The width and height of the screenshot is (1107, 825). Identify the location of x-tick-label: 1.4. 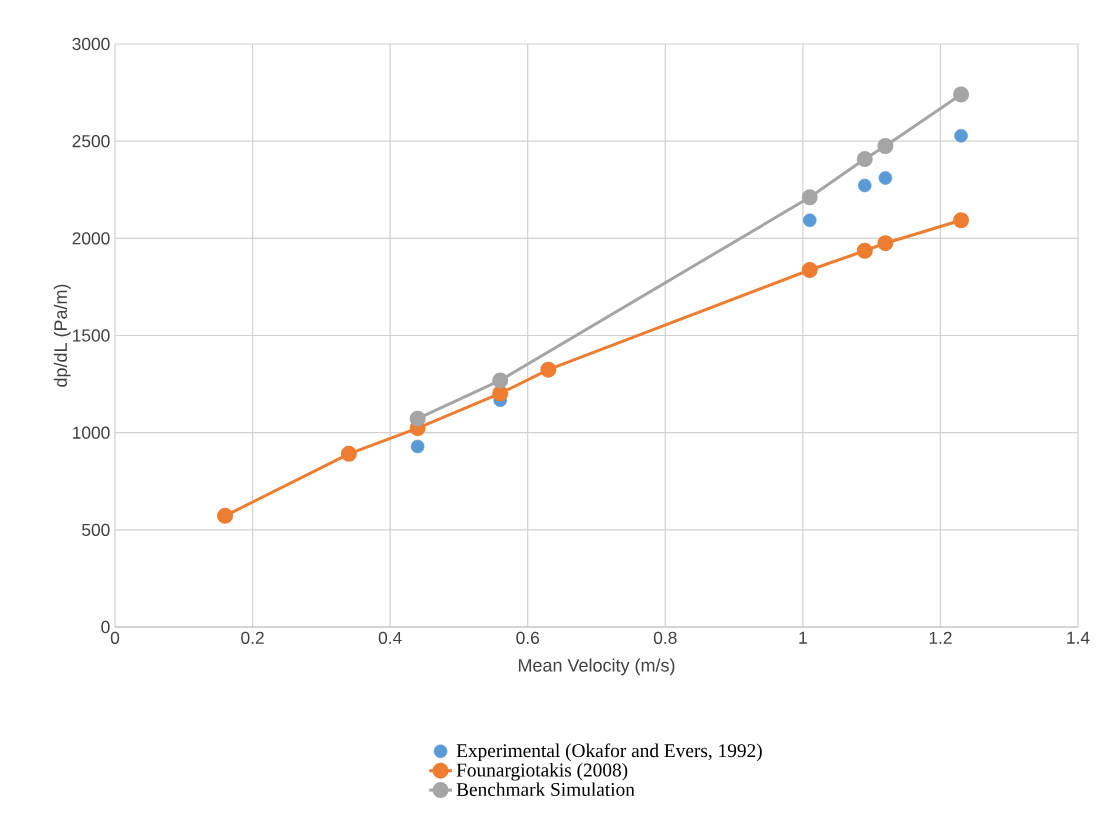
(1078, 637).